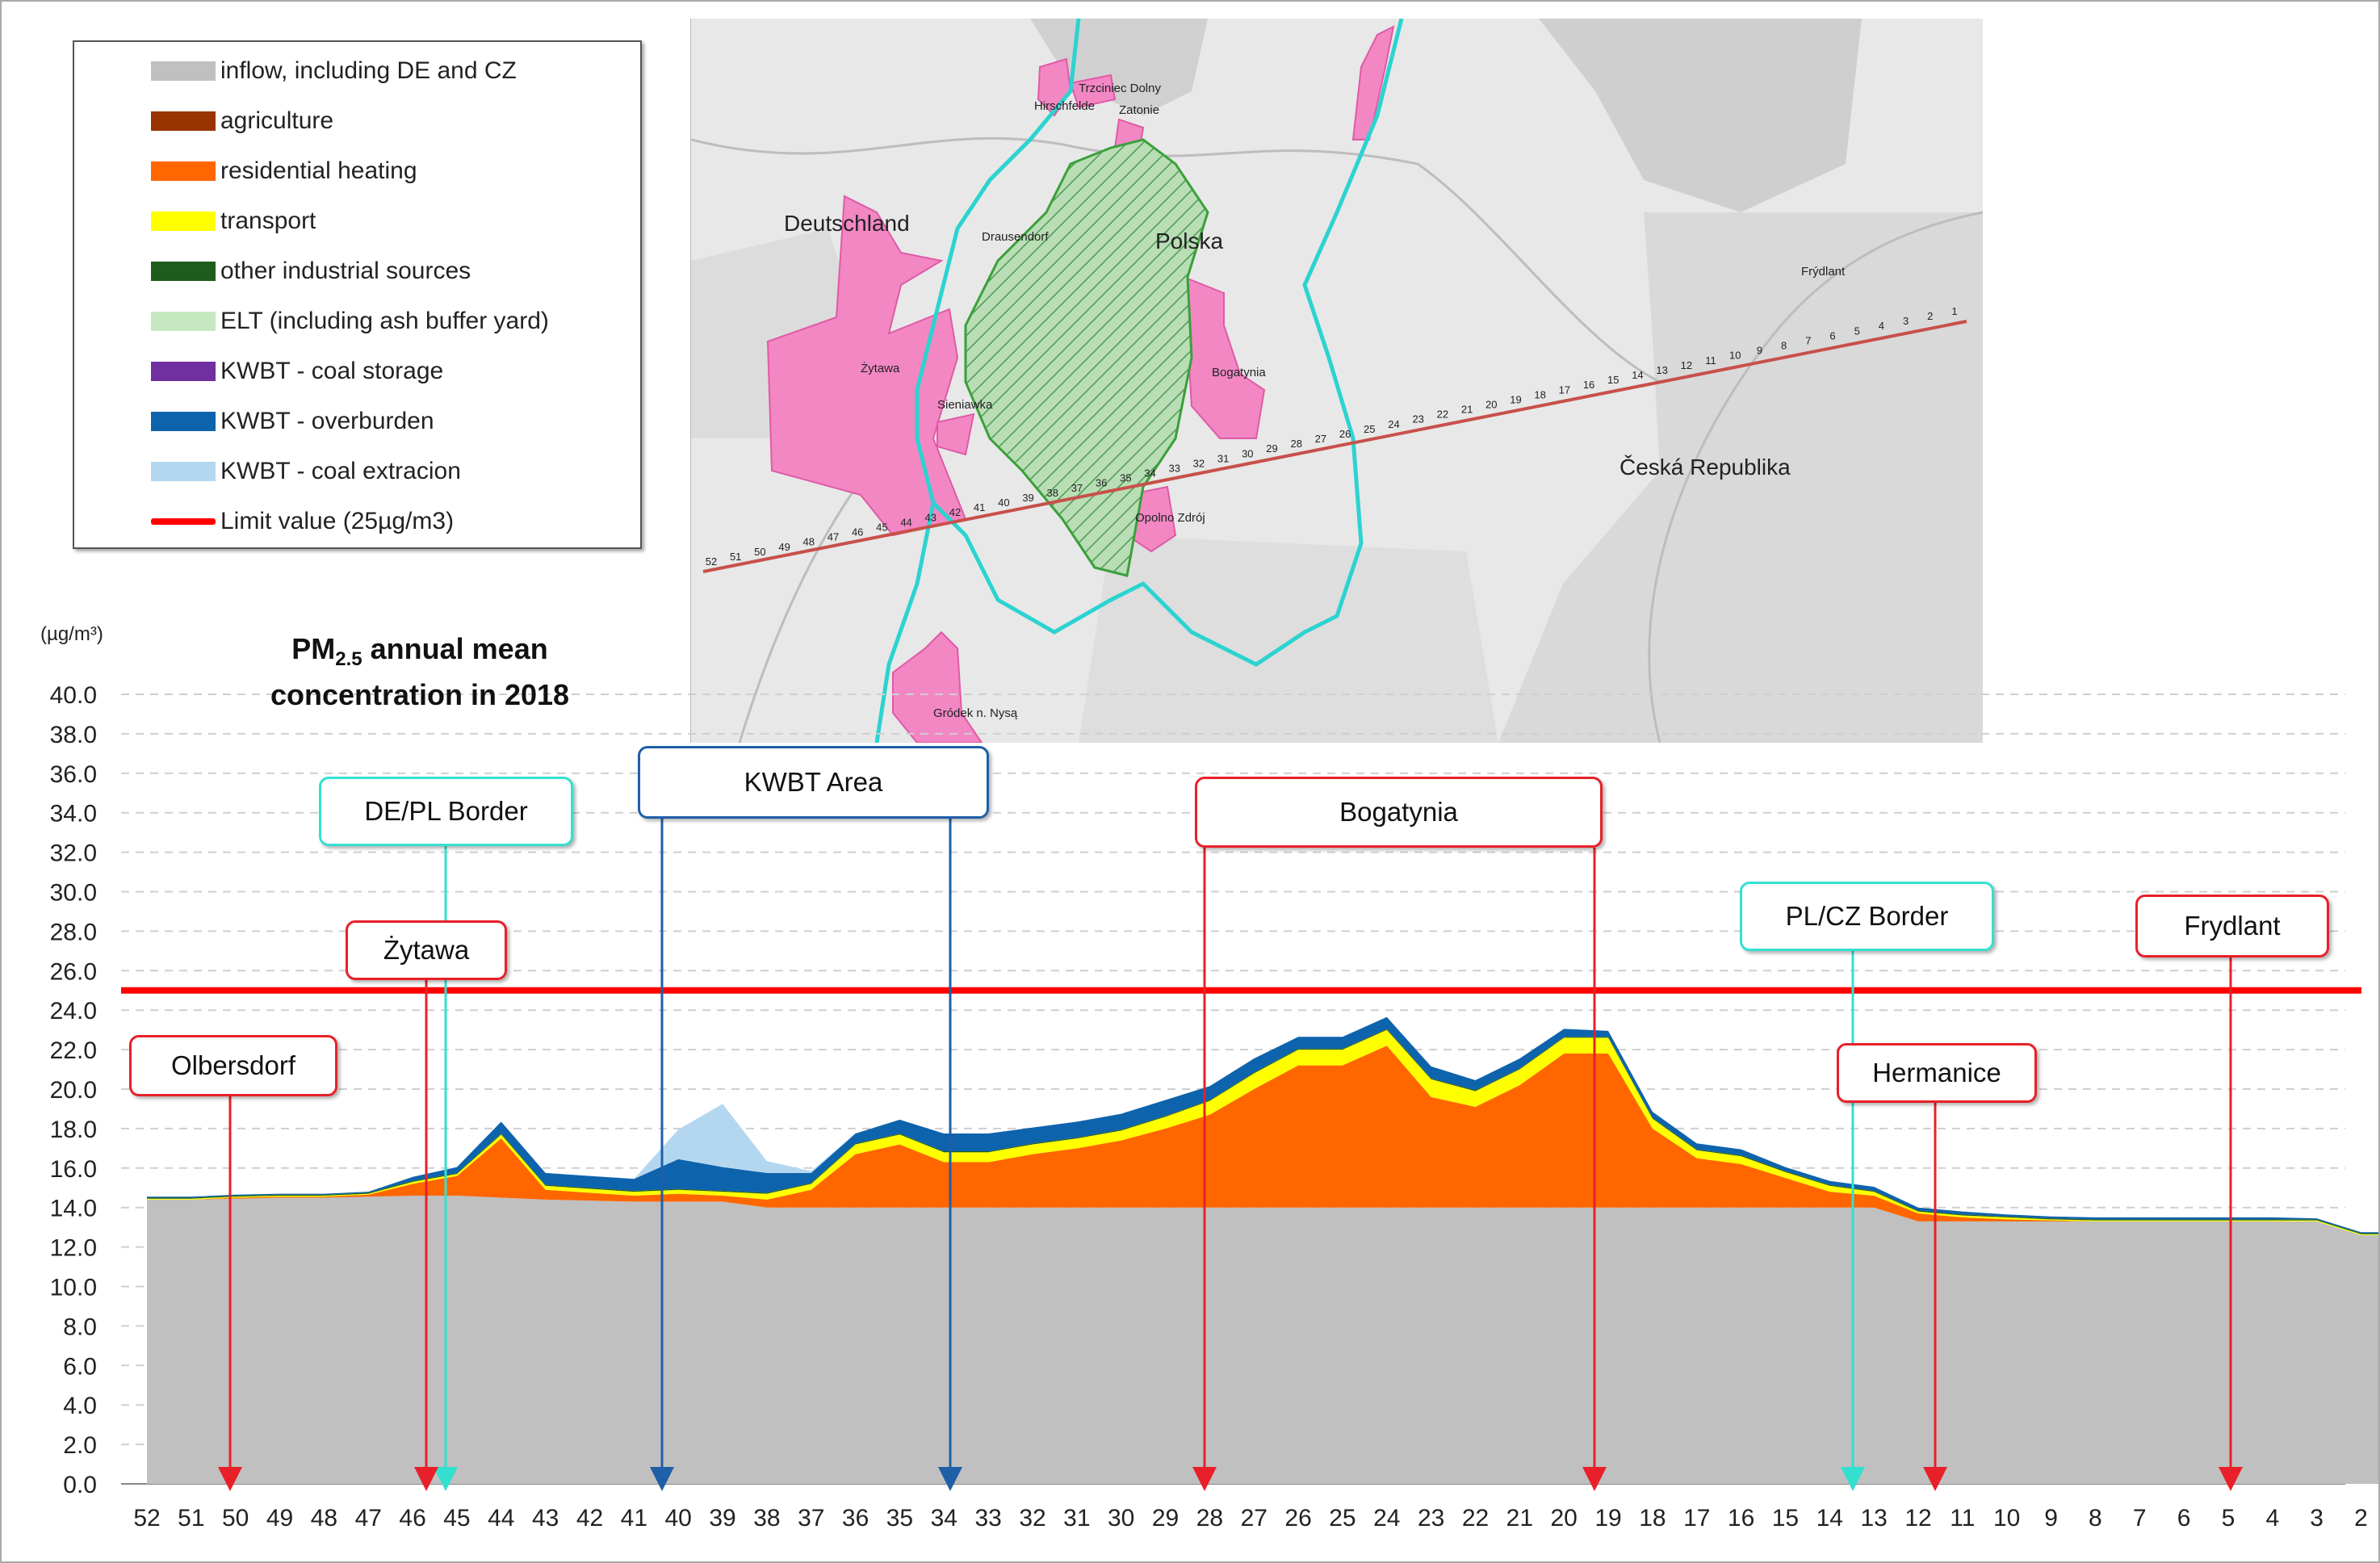 The width and height of the screenshot is (2380, 1563). What do you see at coordinates (1121, 1518) in the screenshot?
I see `x-tick-label: 30` at bounding box center [1121, 1518].